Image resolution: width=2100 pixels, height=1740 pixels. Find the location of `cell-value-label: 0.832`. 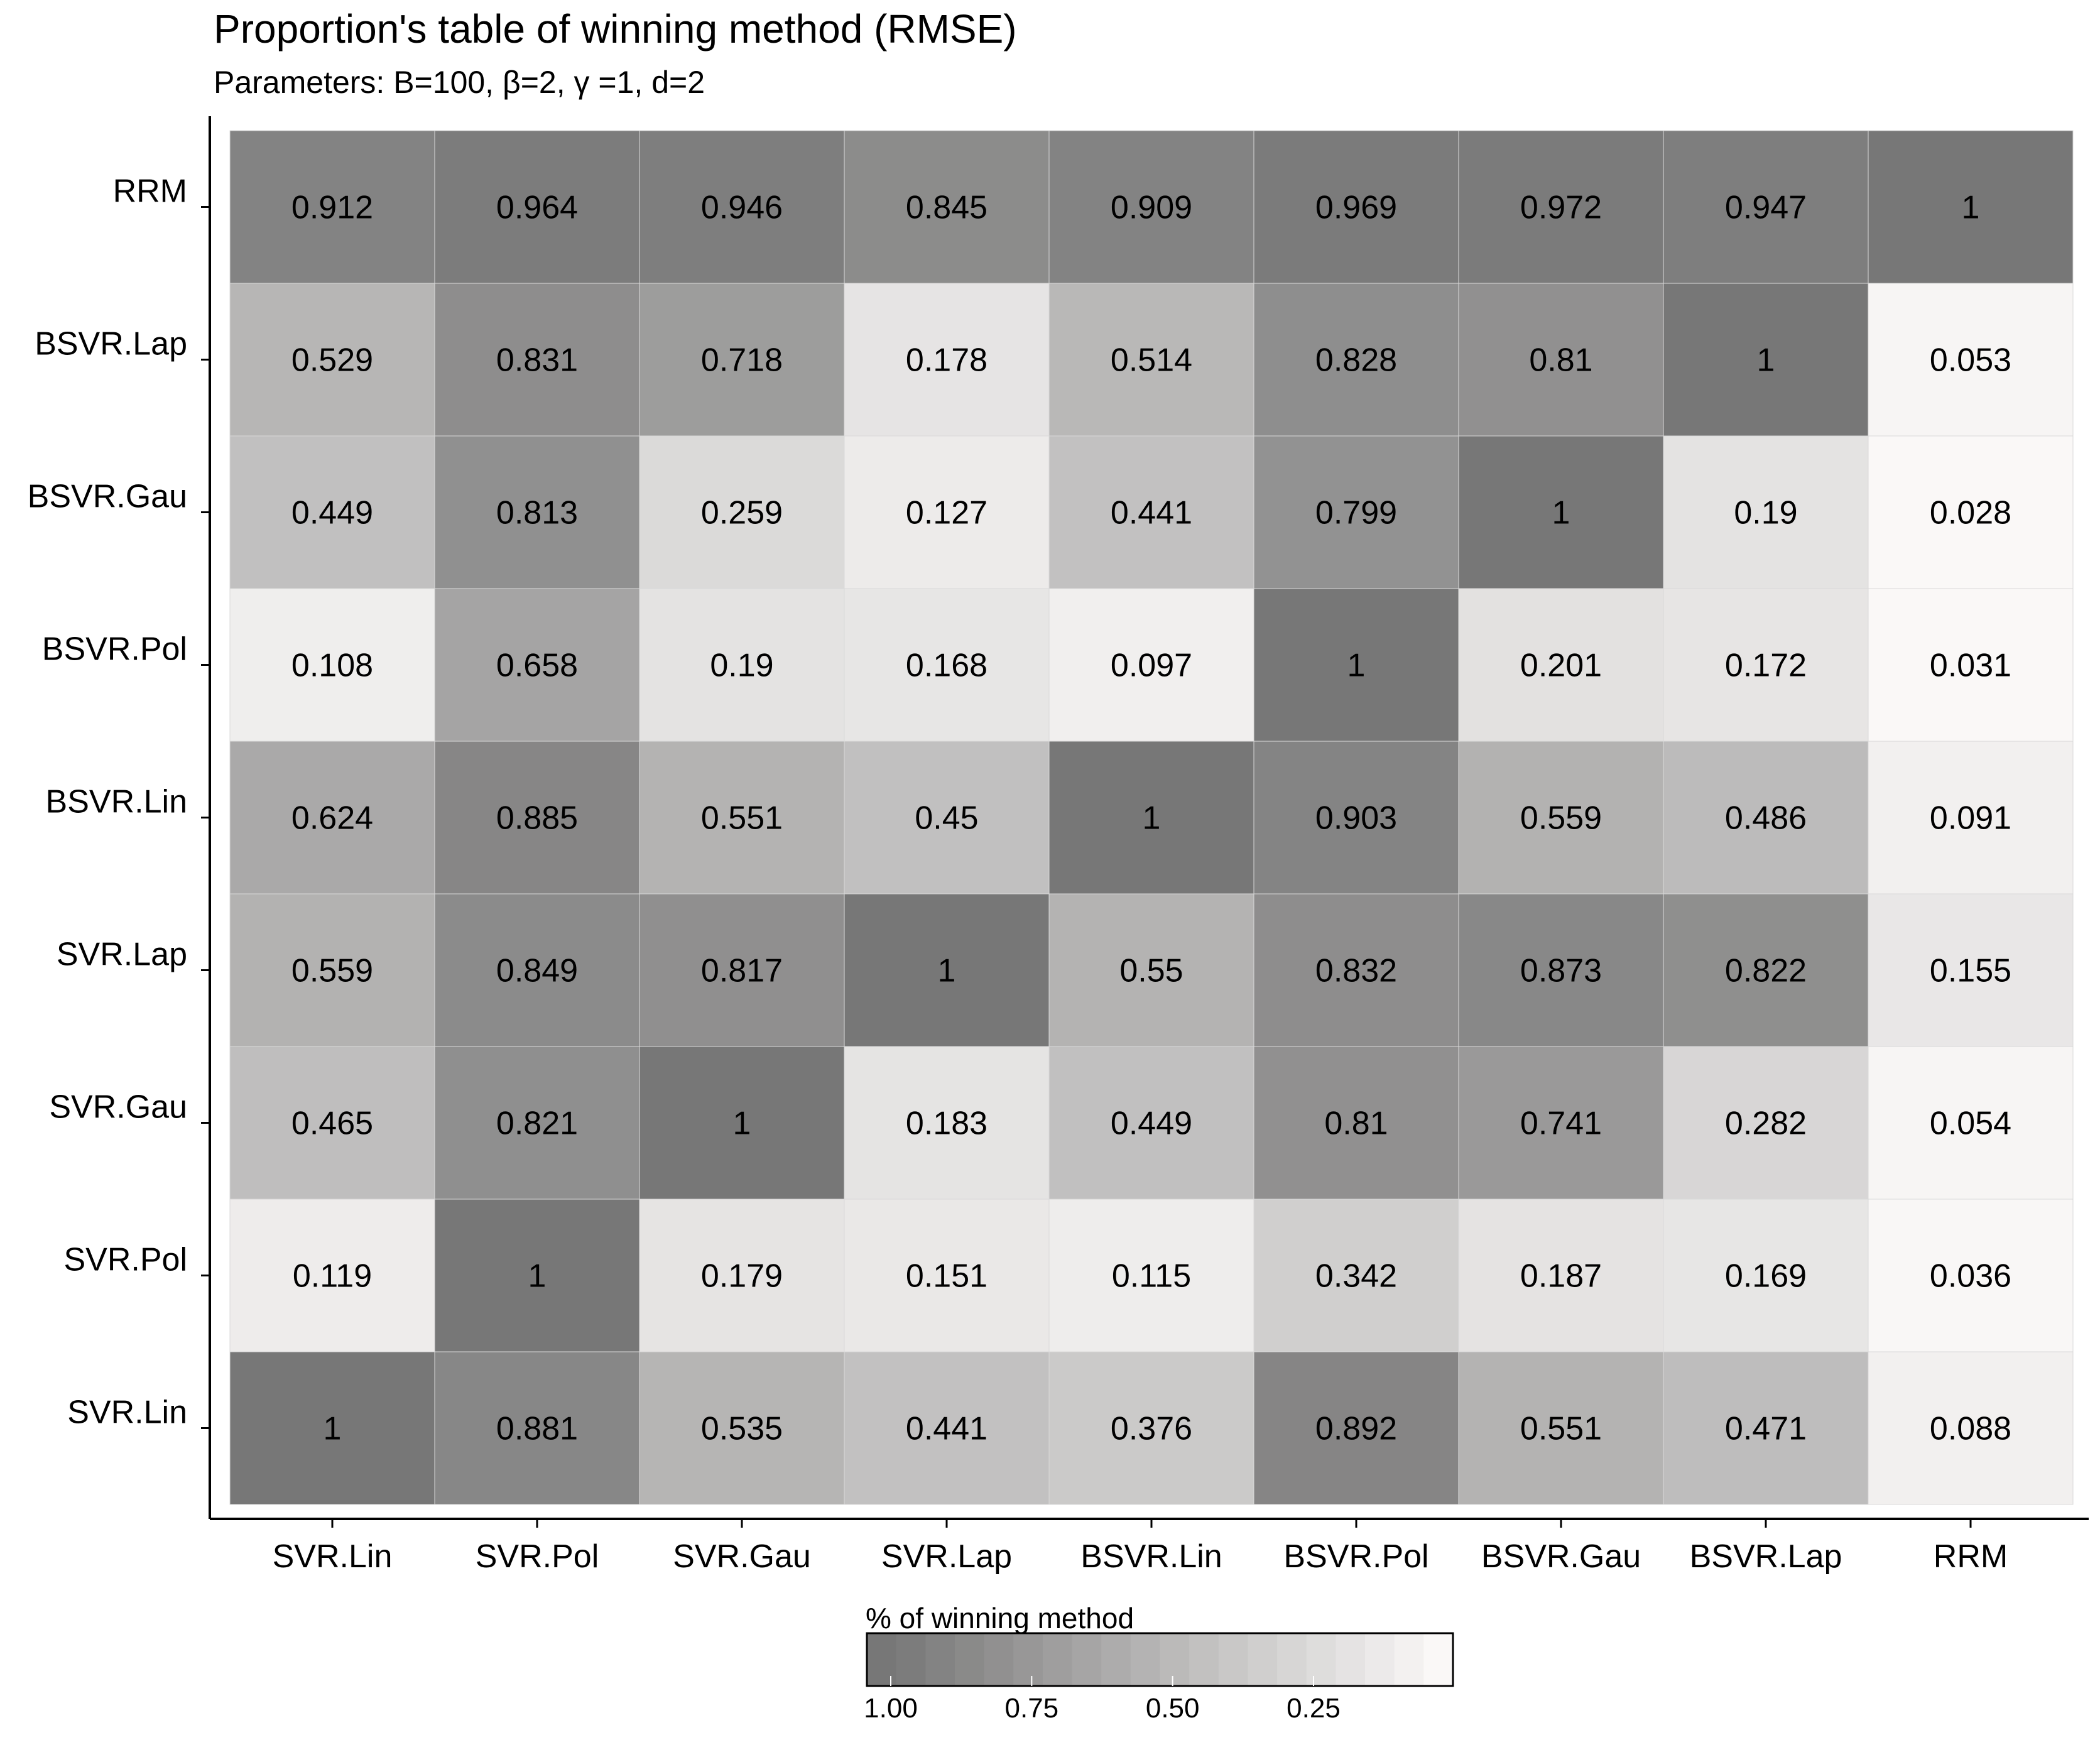

cell-value-label: 0.832 is located at coordinates (1356, 971).